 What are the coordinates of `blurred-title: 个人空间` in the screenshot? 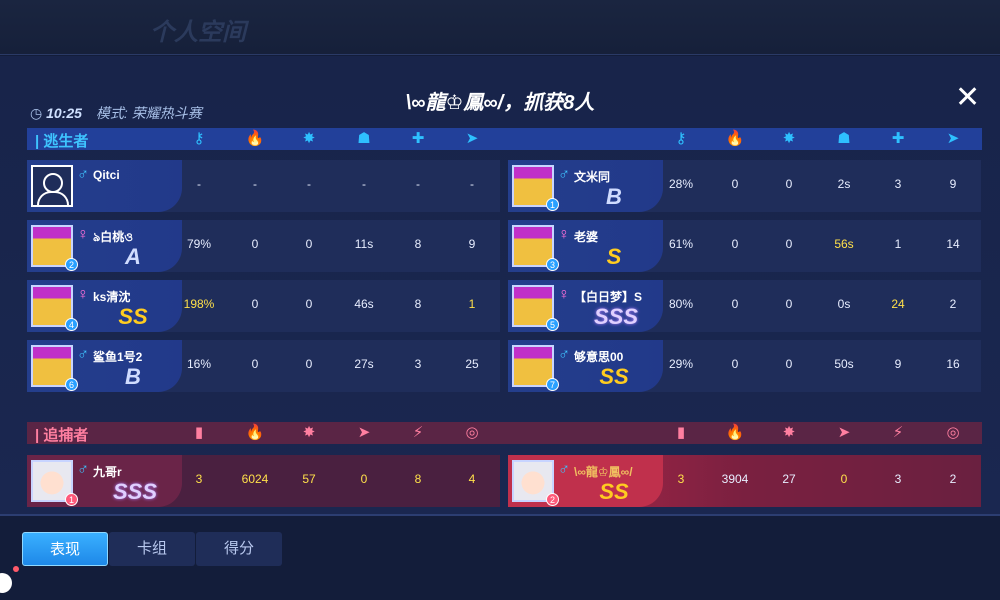 It's located at (198, 32).